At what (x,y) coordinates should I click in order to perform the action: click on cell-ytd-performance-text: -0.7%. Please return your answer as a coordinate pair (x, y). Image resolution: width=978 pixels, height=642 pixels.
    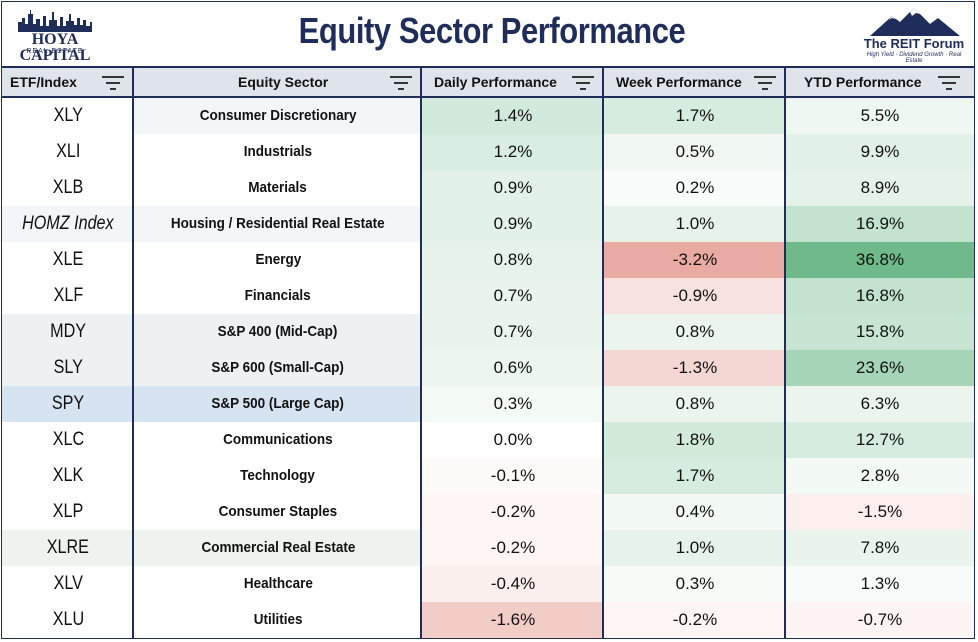
    Looking at the image, I should click on (880, 619).